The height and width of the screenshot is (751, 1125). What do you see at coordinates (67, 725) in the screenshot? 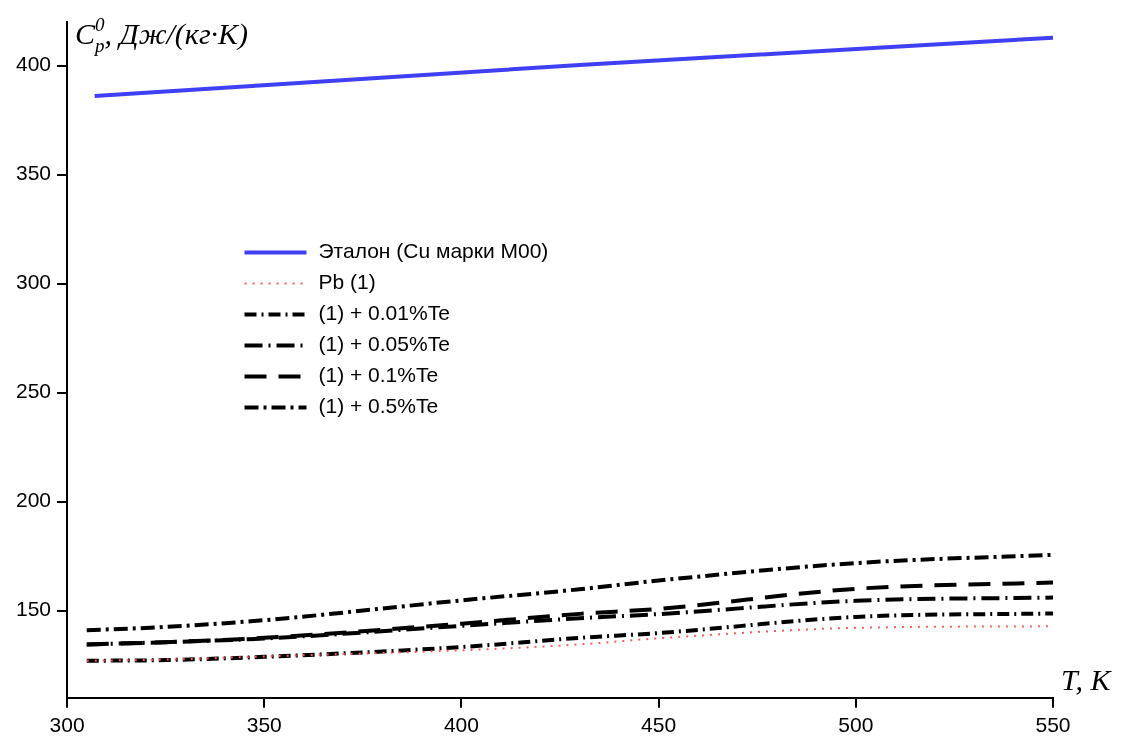
I see `x-tick-label: 300` at bounding box center [67, 725].